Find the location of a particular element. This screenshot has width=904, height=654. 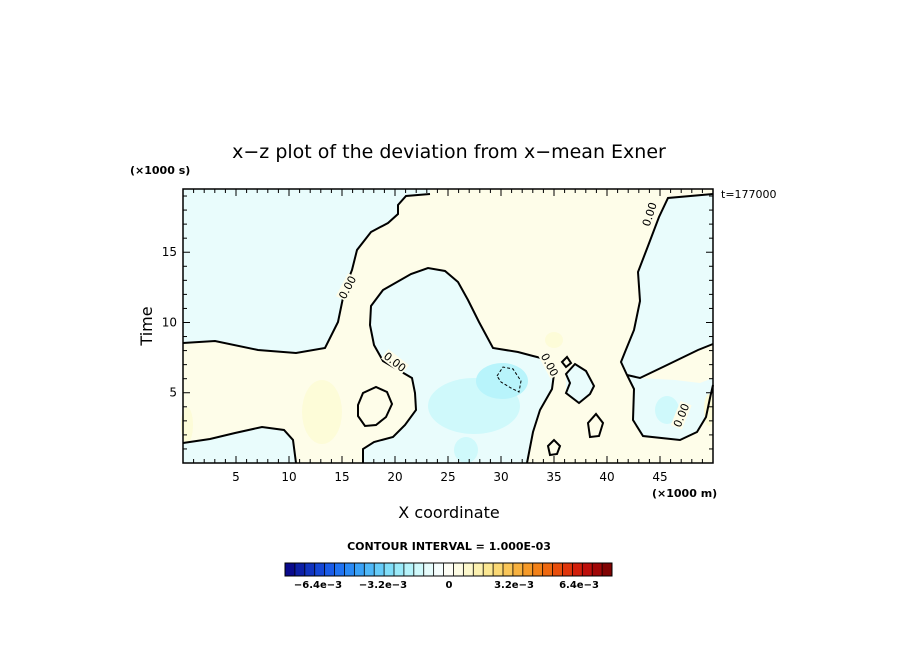

time-label: t=177000 is located at coordinates (749, 194).